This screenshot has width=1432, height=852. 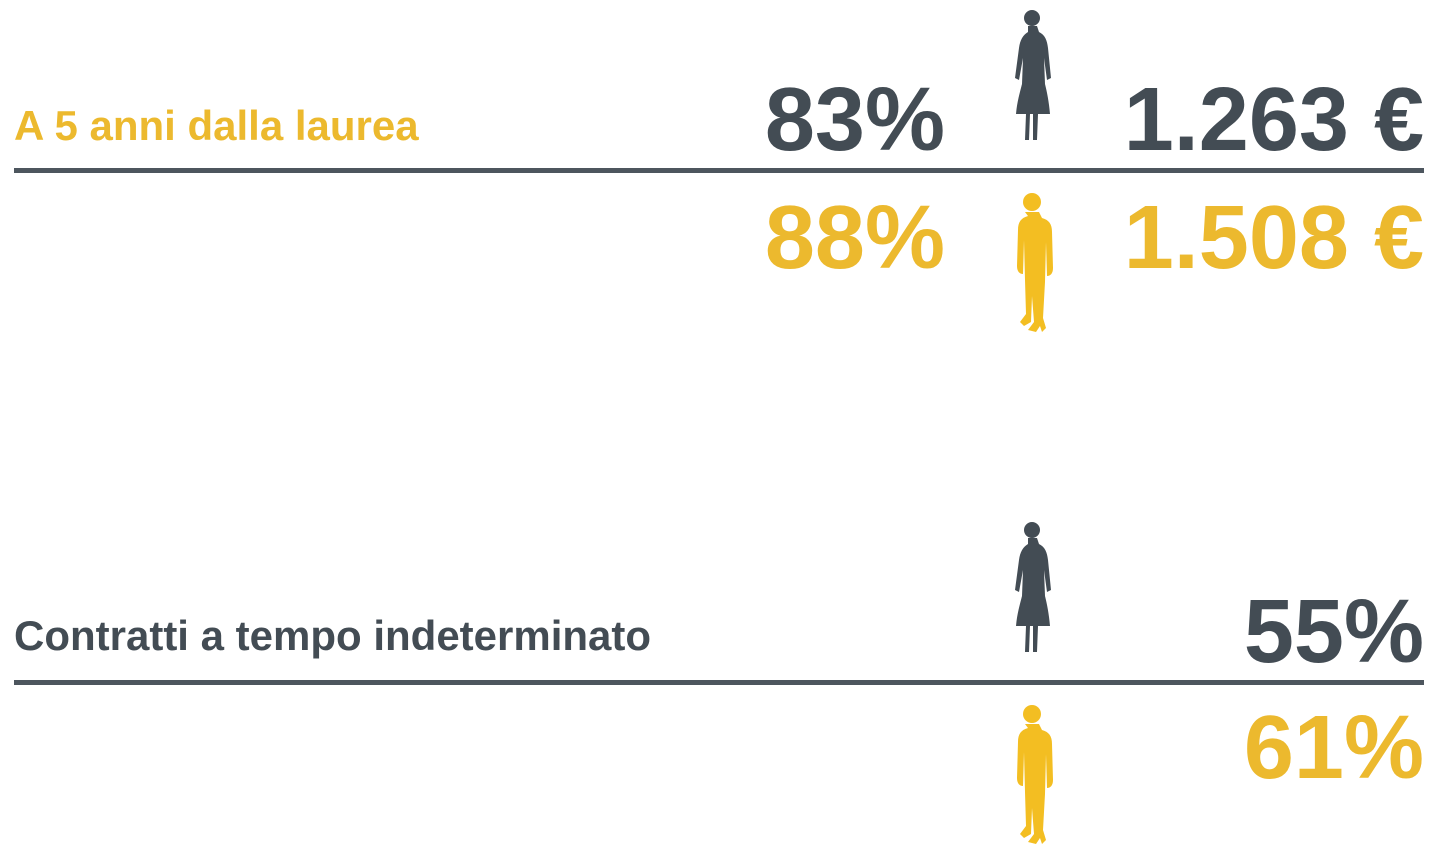 What do you see at coordinates (855, 238) in the screenshot?
I see `men-value: 88%` at bounding box center [855, 238].